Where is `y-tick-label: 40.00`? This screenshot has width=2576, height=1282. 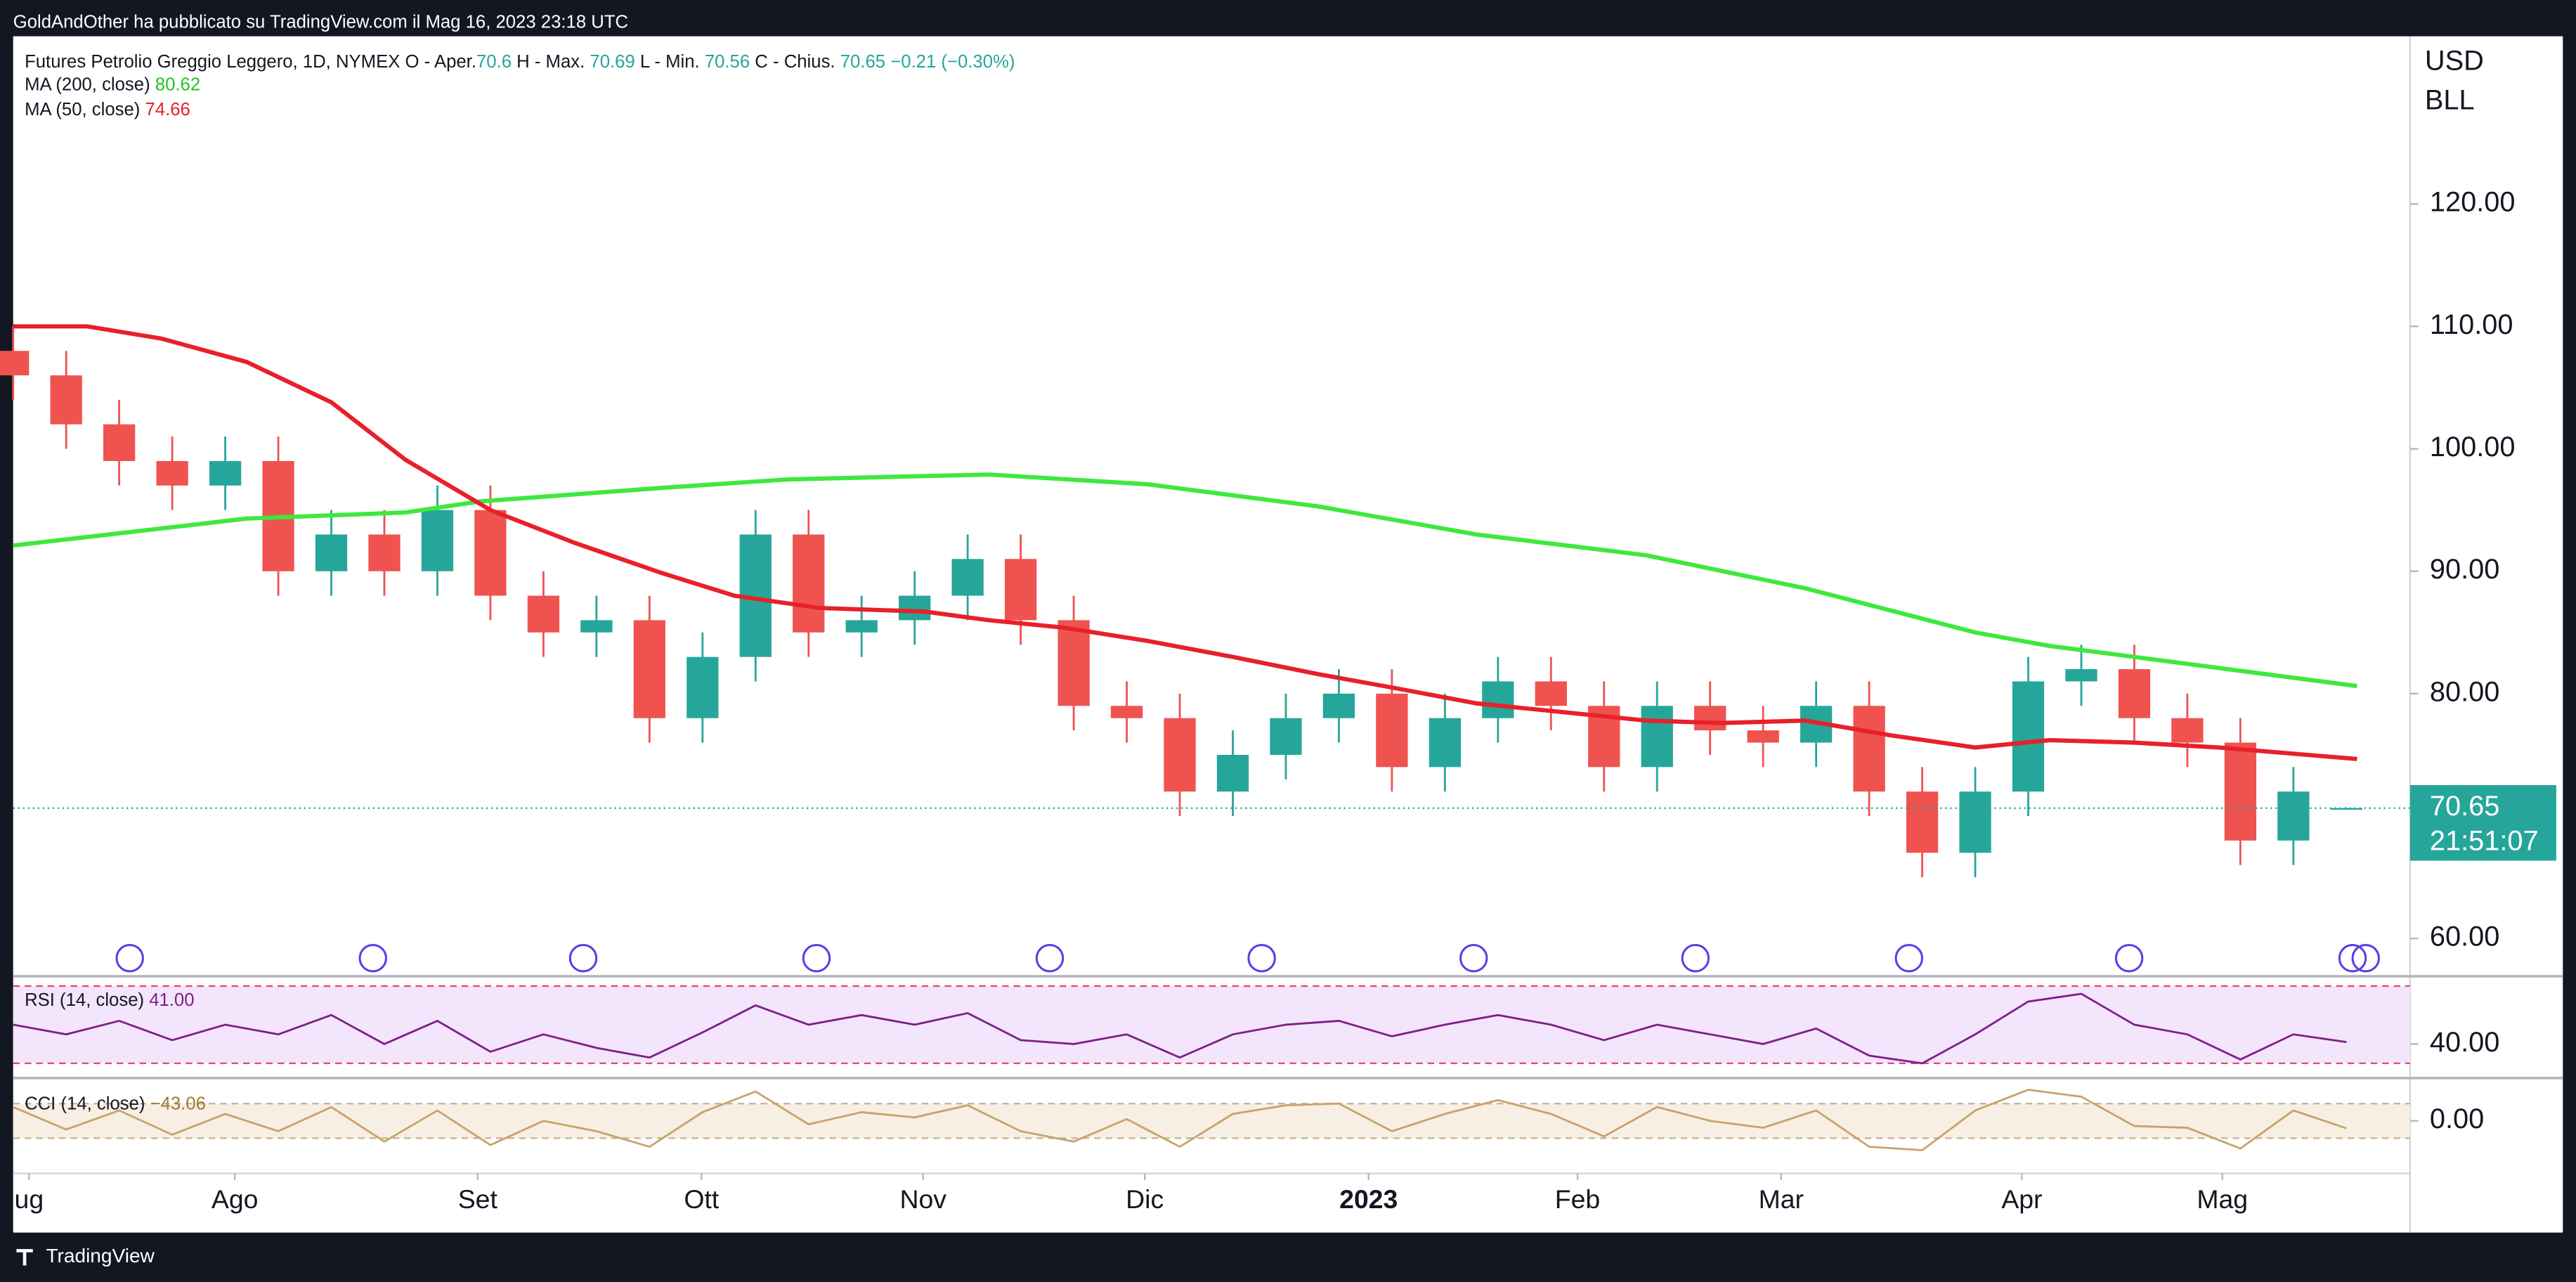 y-tick-label: 40.00 is located at coordinates (2464, 1042).